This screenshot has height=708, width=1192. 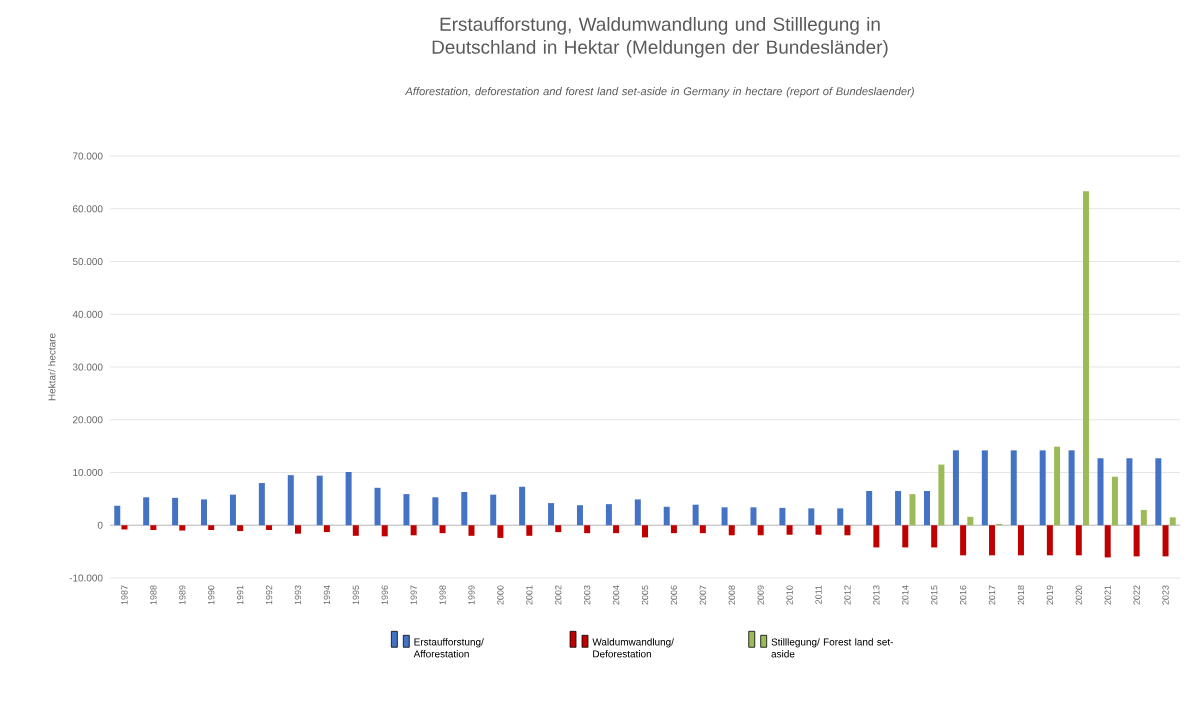 I want to click on chart-title: Erstaufforstung, Waldumwandlung und Stilllegung in Deutschland in Hektar (Meldungen der Bundesländer), so click(x=660, y=37).